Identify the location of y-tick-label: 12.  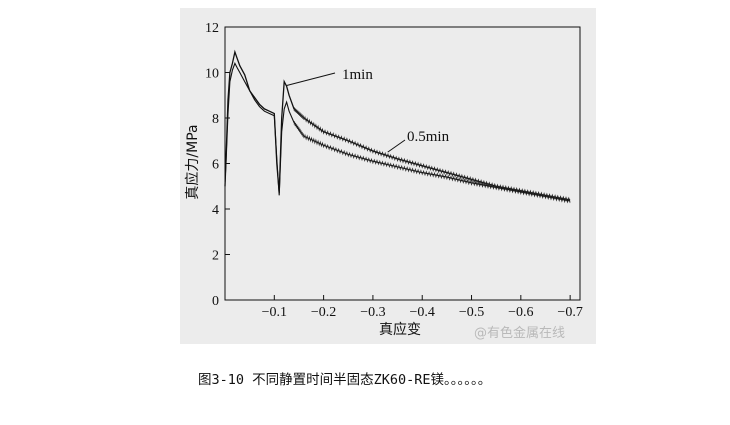
(212, 28).